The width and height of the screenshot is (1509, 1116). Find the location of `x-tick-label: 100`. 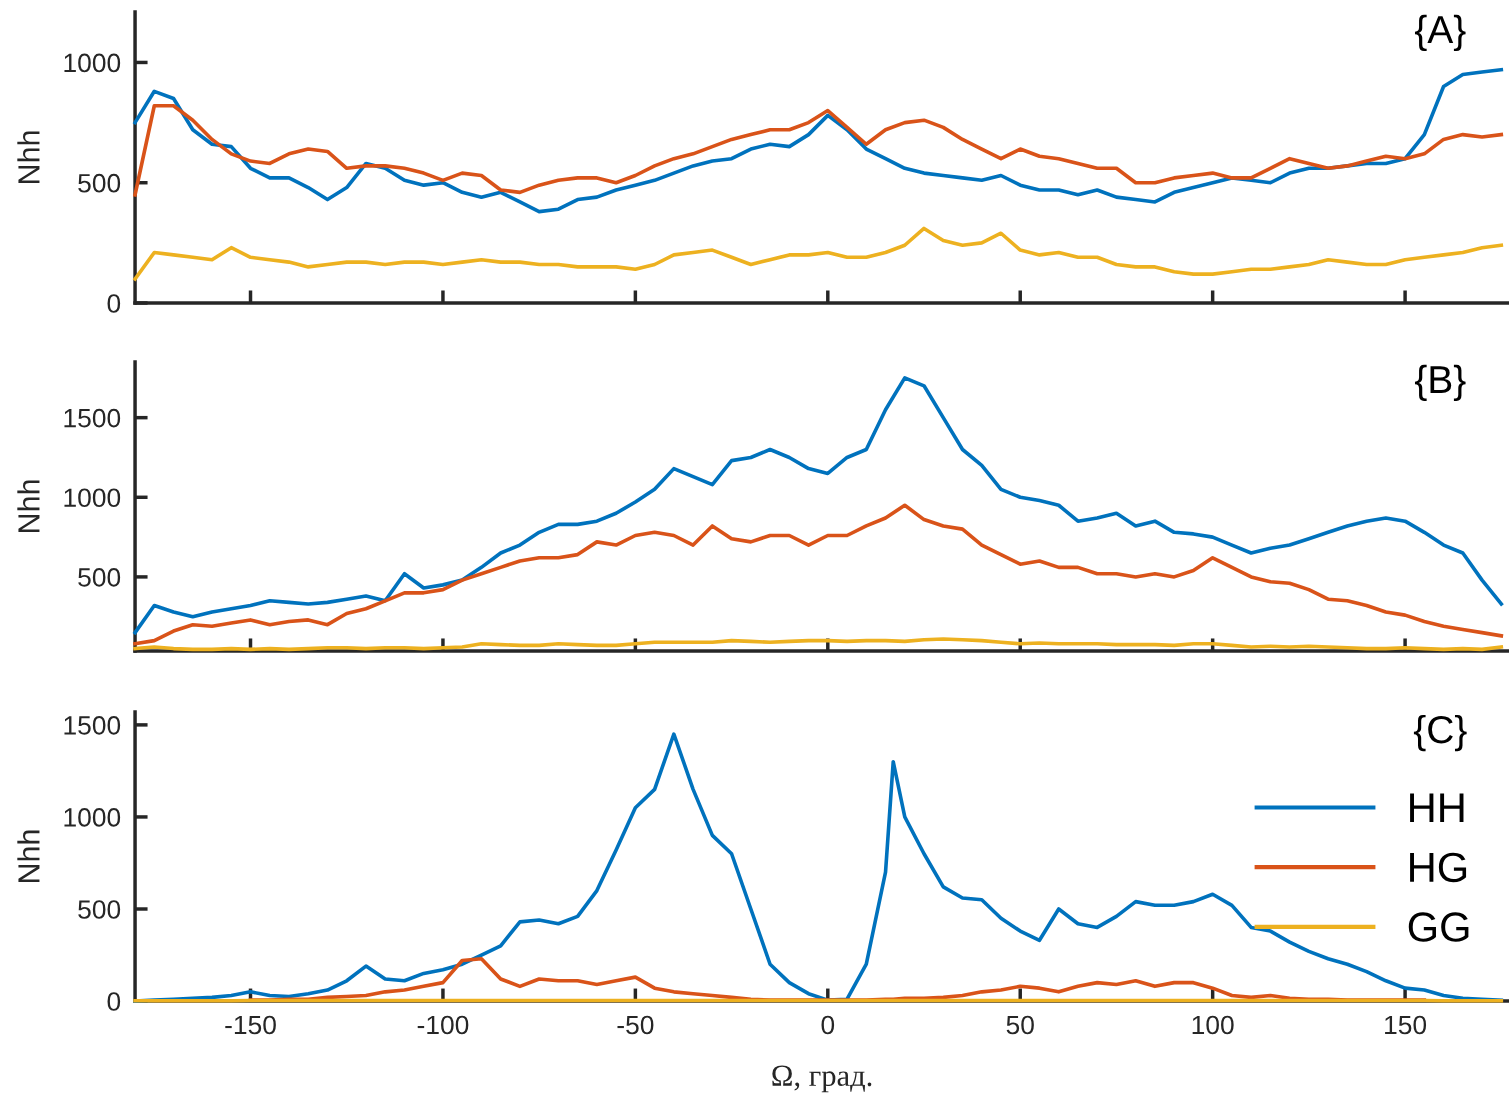

x-tick-label: 100 is located at coordinates (1213, 1025).